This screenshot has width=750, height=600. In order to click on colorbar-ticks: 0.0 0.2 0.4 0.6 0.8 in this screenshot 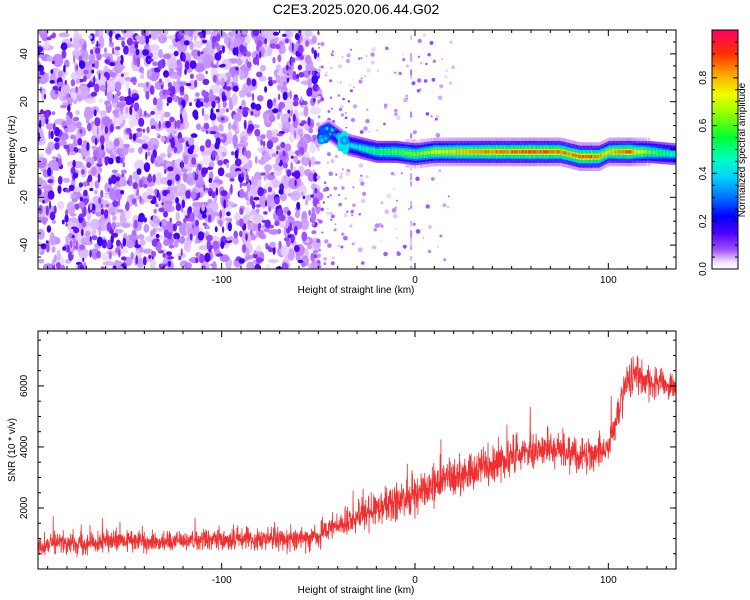, I will do `click(718, 158)`.